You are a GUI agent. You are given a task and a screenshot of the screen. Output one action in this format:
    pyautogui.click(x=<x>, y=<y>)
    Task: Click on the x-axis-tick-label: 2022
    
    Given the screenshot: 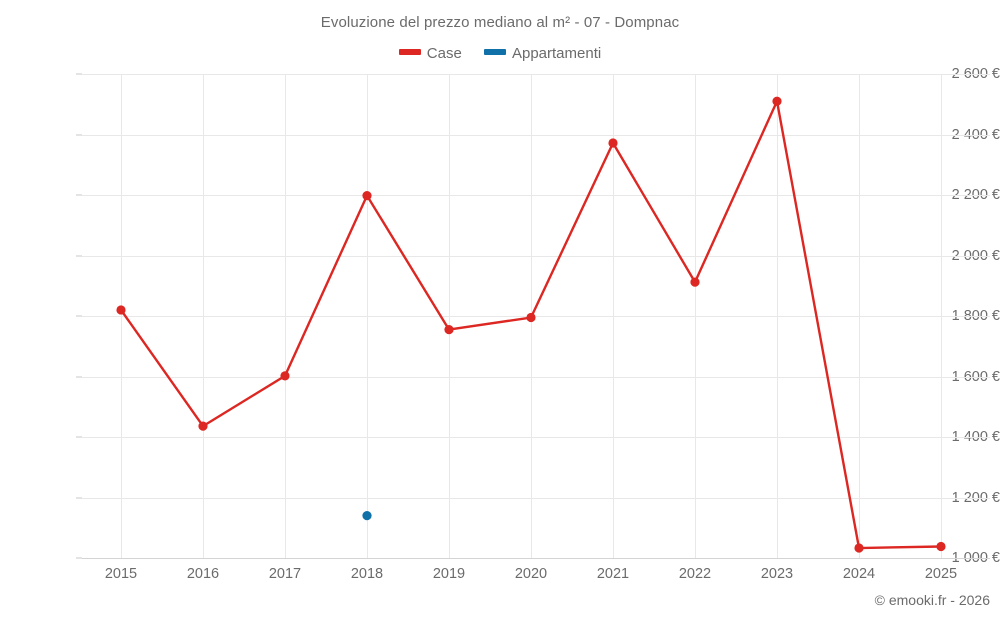 What is the action you would take?
    pyautogui.click(x=695, y=574)
    